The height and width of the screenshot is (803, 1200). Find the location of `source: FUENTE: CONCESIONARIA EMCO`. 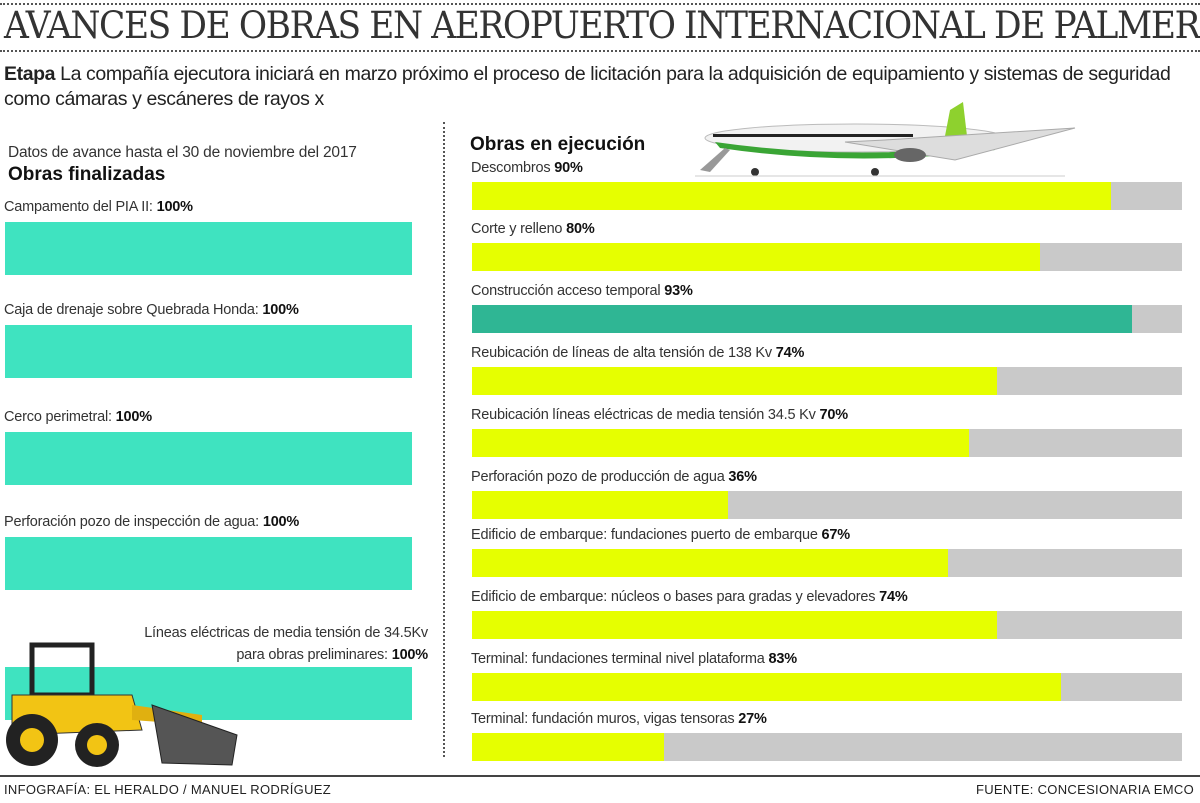

source: FUENTE: CONCESIONARIA EMCO is located at coordinates (1085, 789).